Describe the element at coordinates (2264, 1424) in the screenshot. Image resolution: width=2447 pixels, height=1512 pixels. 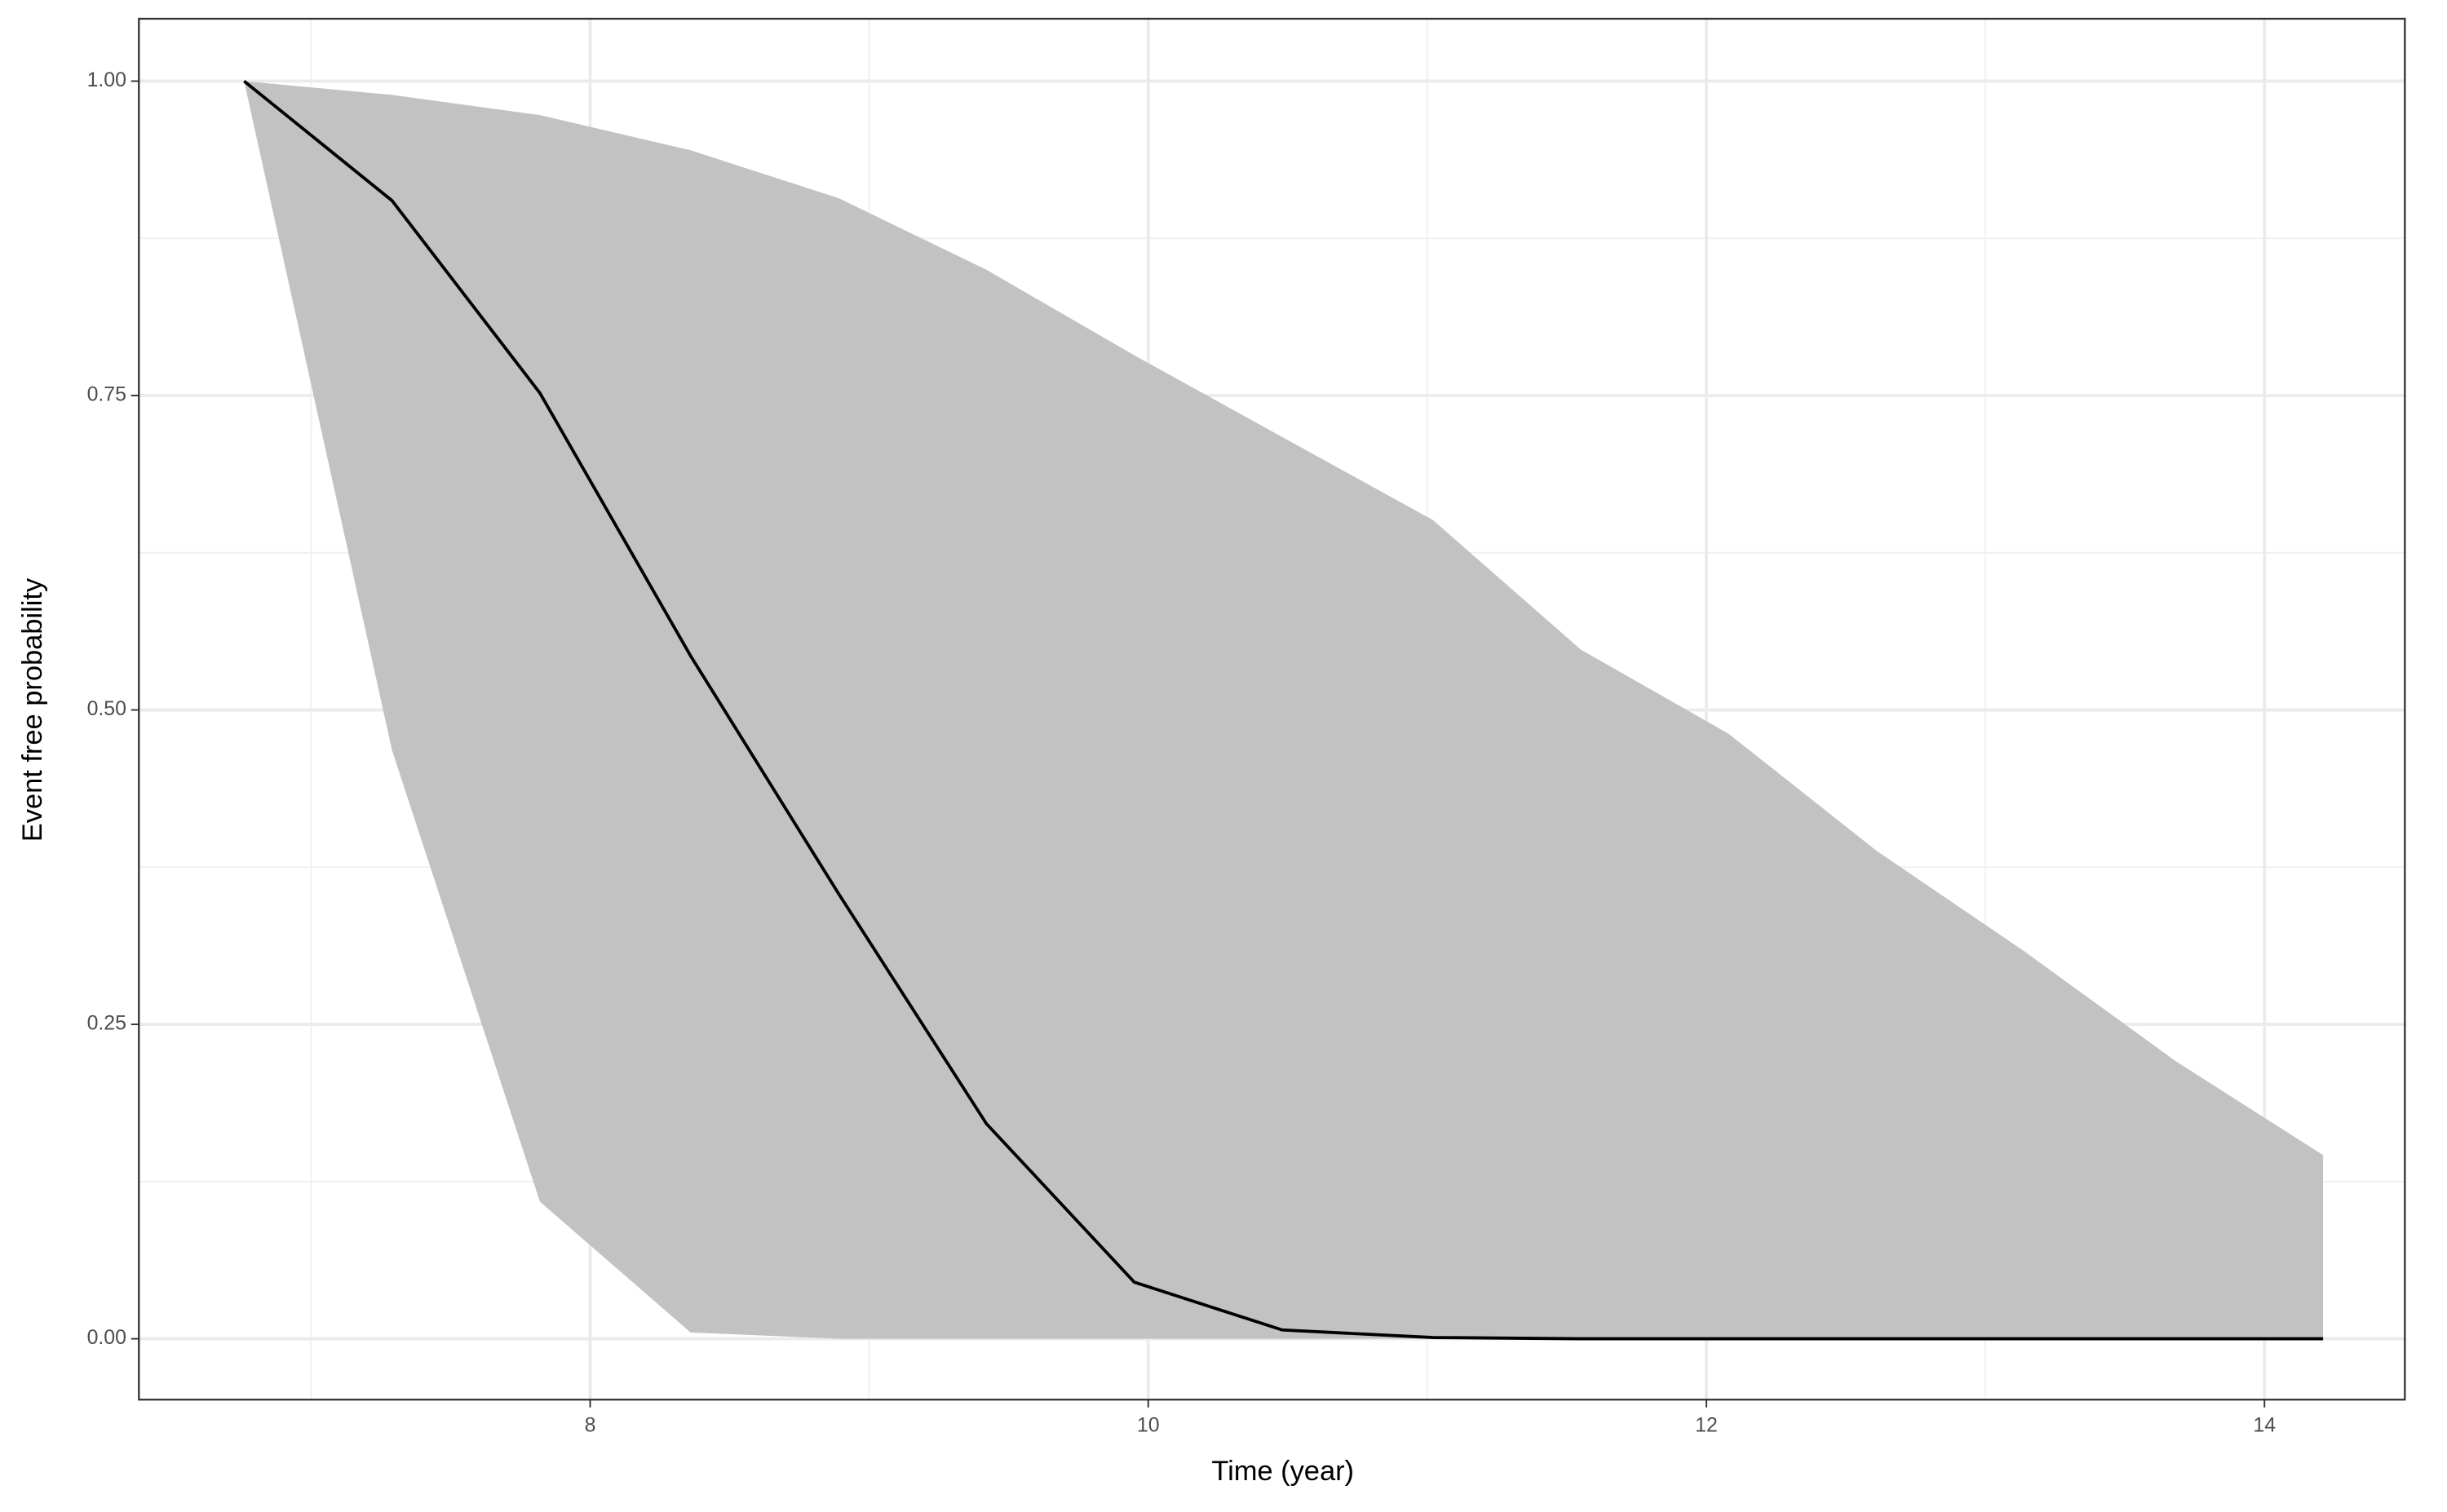
I see `x-tick-label: 14` at that location.